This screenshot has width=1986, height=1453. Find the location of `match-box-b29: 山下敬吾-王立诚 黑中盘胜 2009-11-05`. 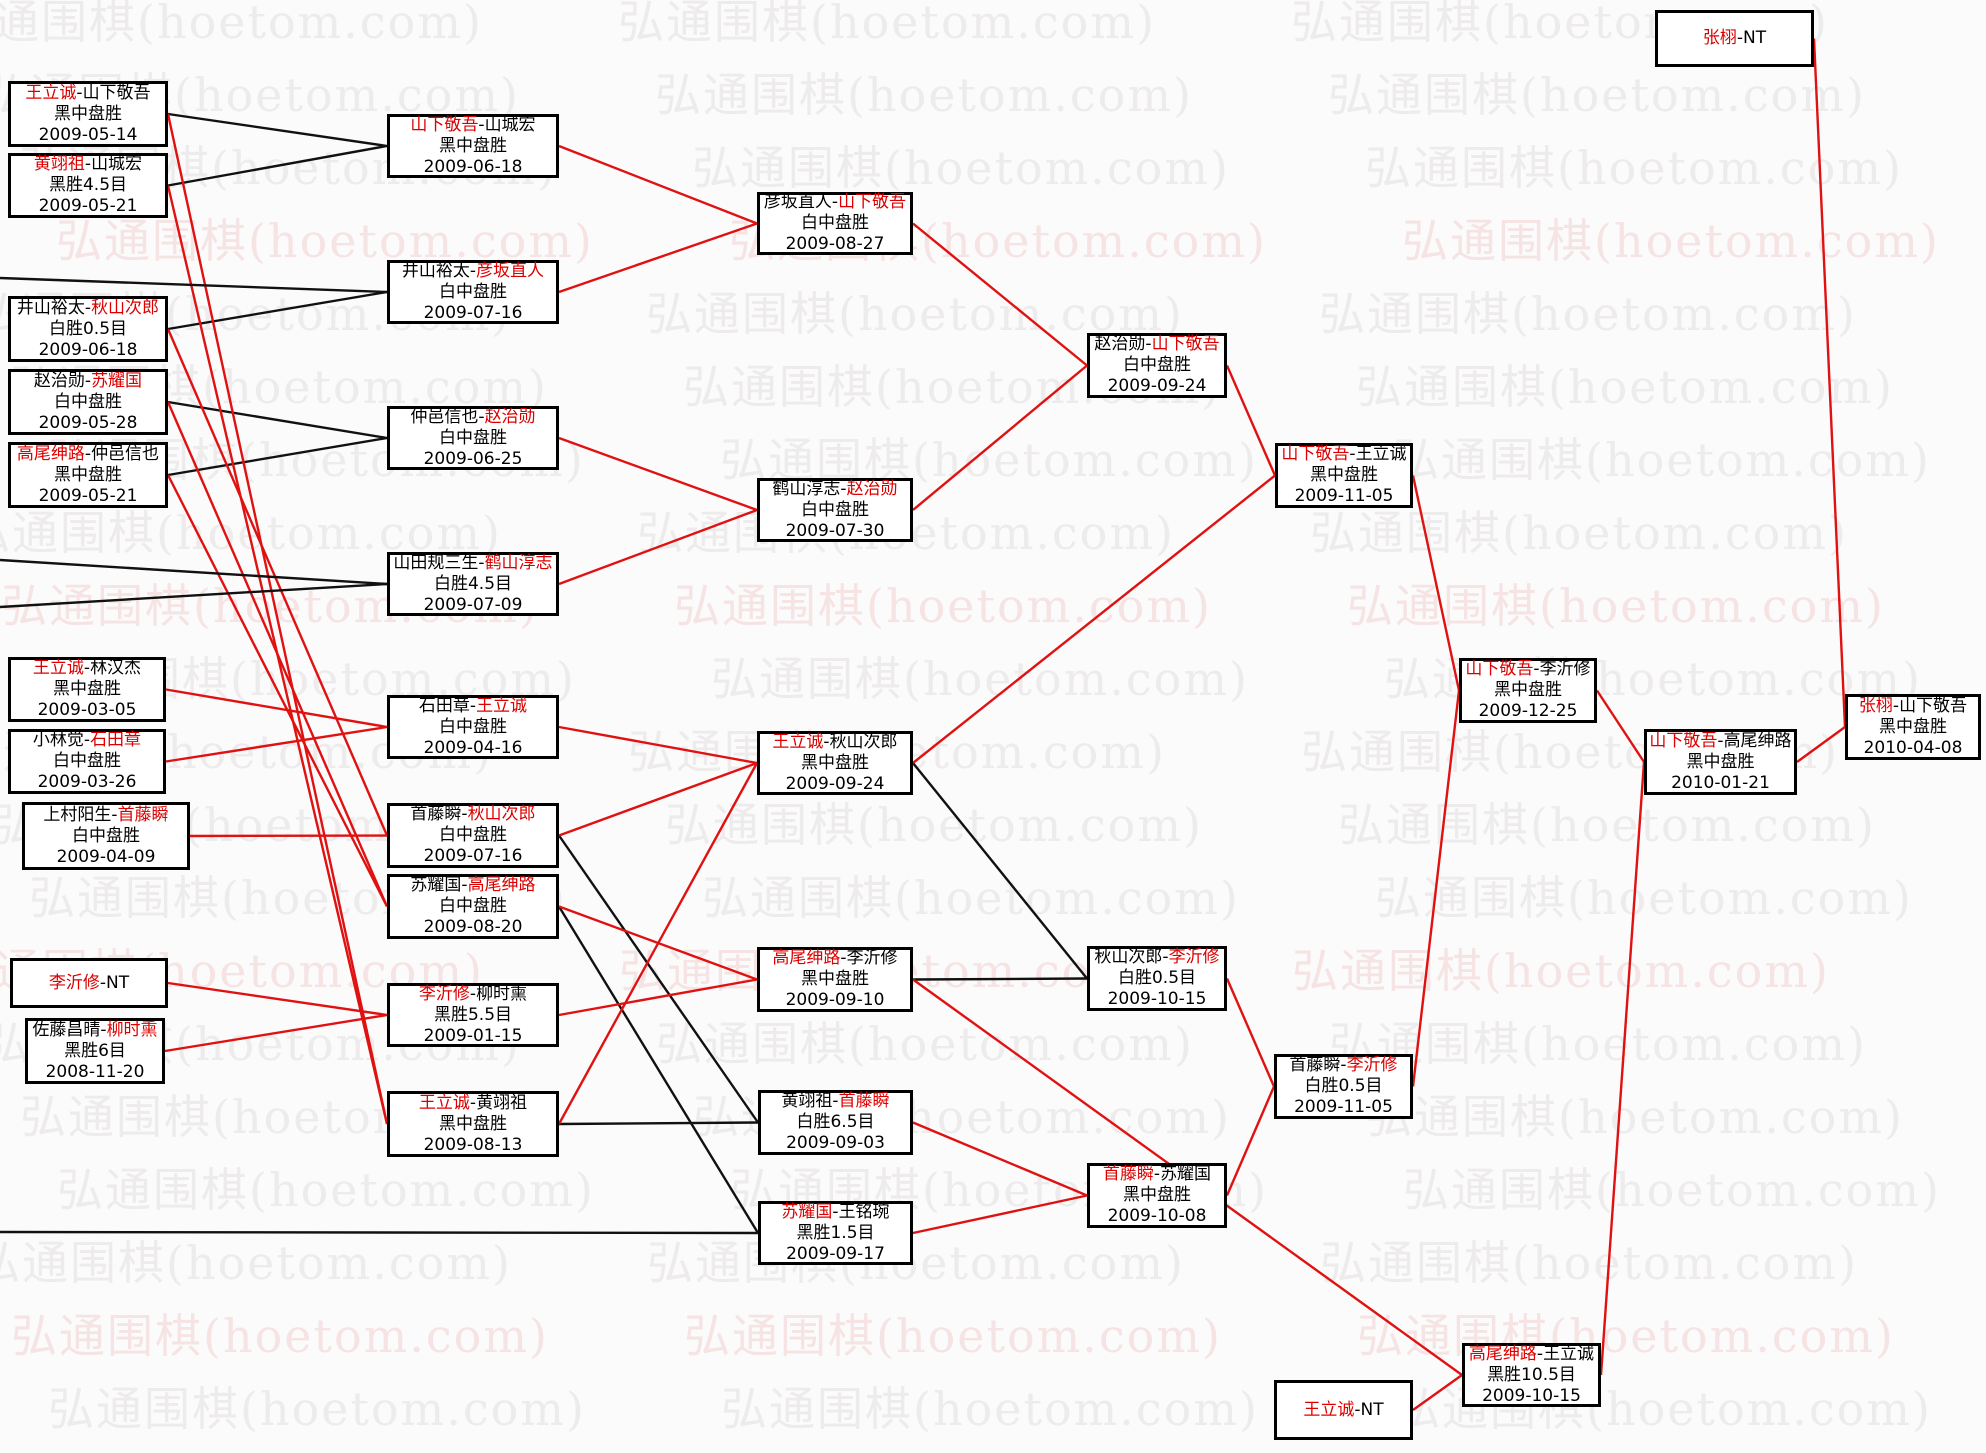

match-box-b29: 山下敬吾-王立诚 黑中盘胜 2009-11-05 is located at coordinates (1344, 475).